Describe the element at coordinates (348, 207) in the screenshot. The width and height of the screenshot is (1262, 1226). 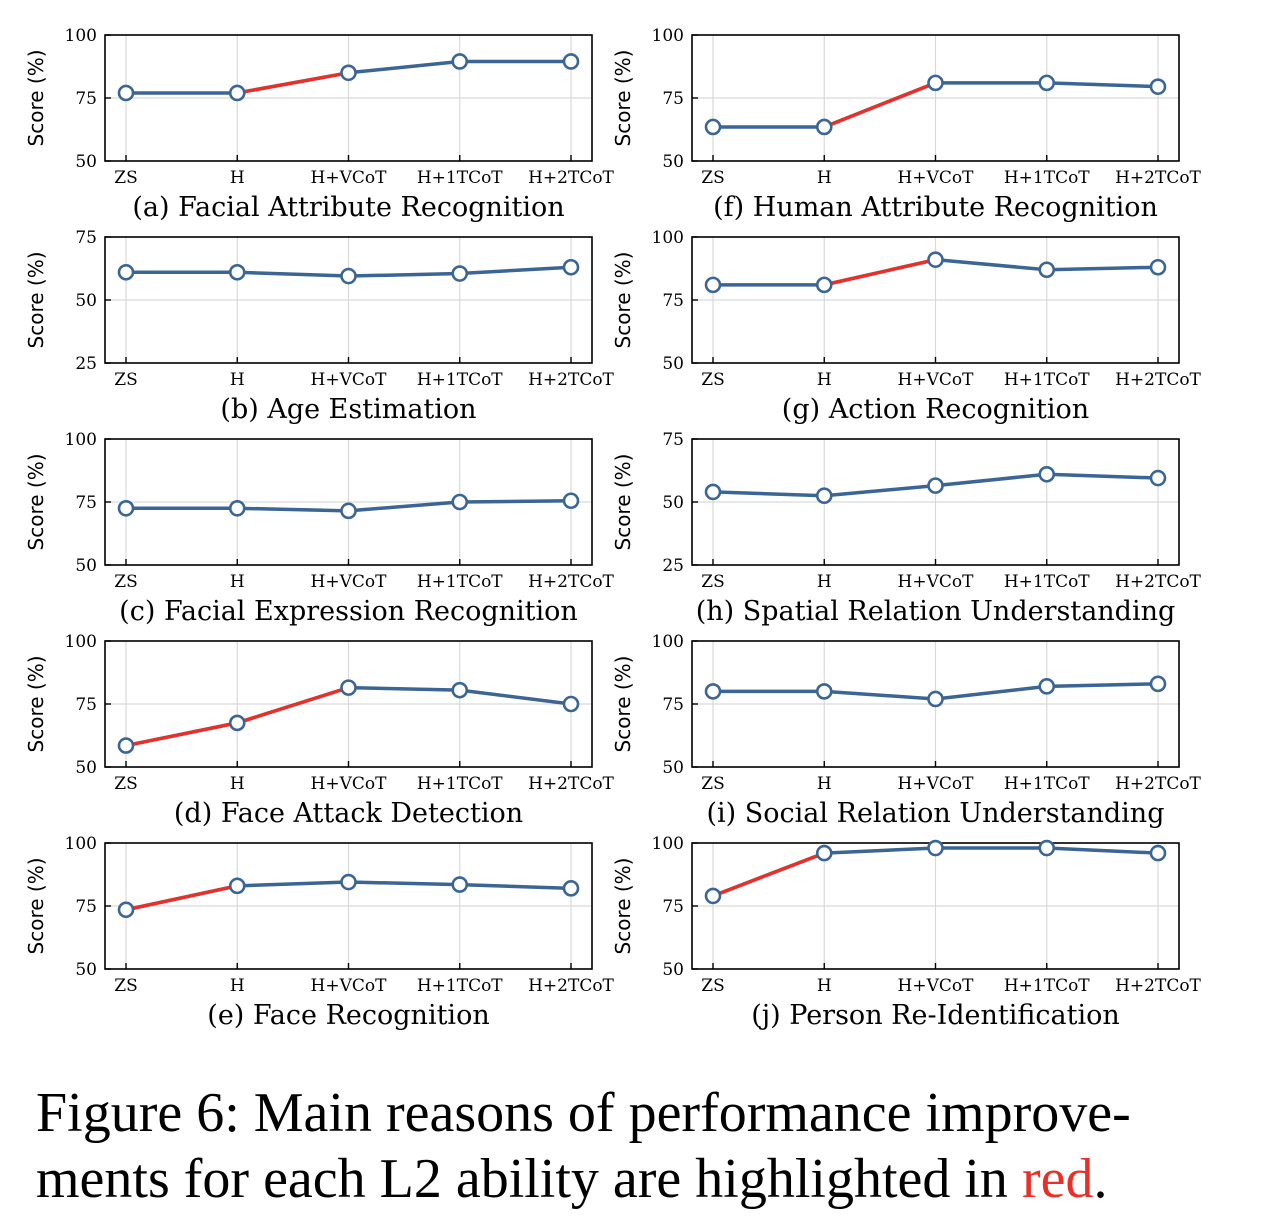
I see `subplot-title: (a) Facial Attribute Recognition` at that location.